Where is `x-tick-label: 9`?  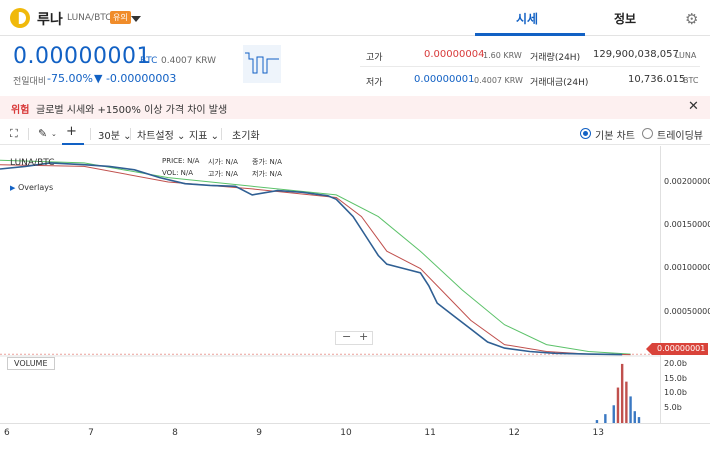 x-tick-label: 9 is located at coordinates (259, 433).